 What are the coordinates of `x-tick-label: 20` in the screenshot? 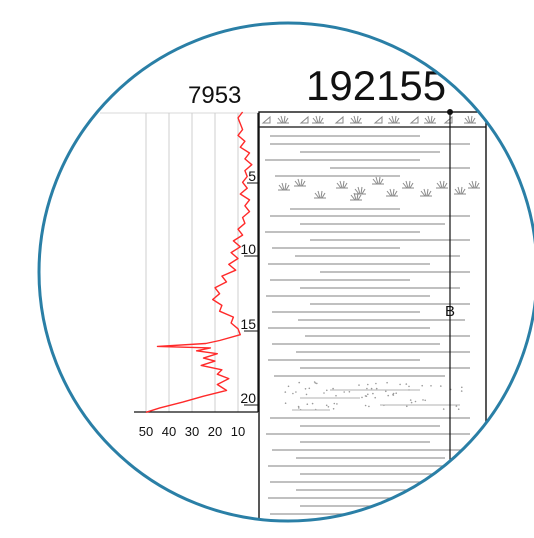 It's located at (215, 431).